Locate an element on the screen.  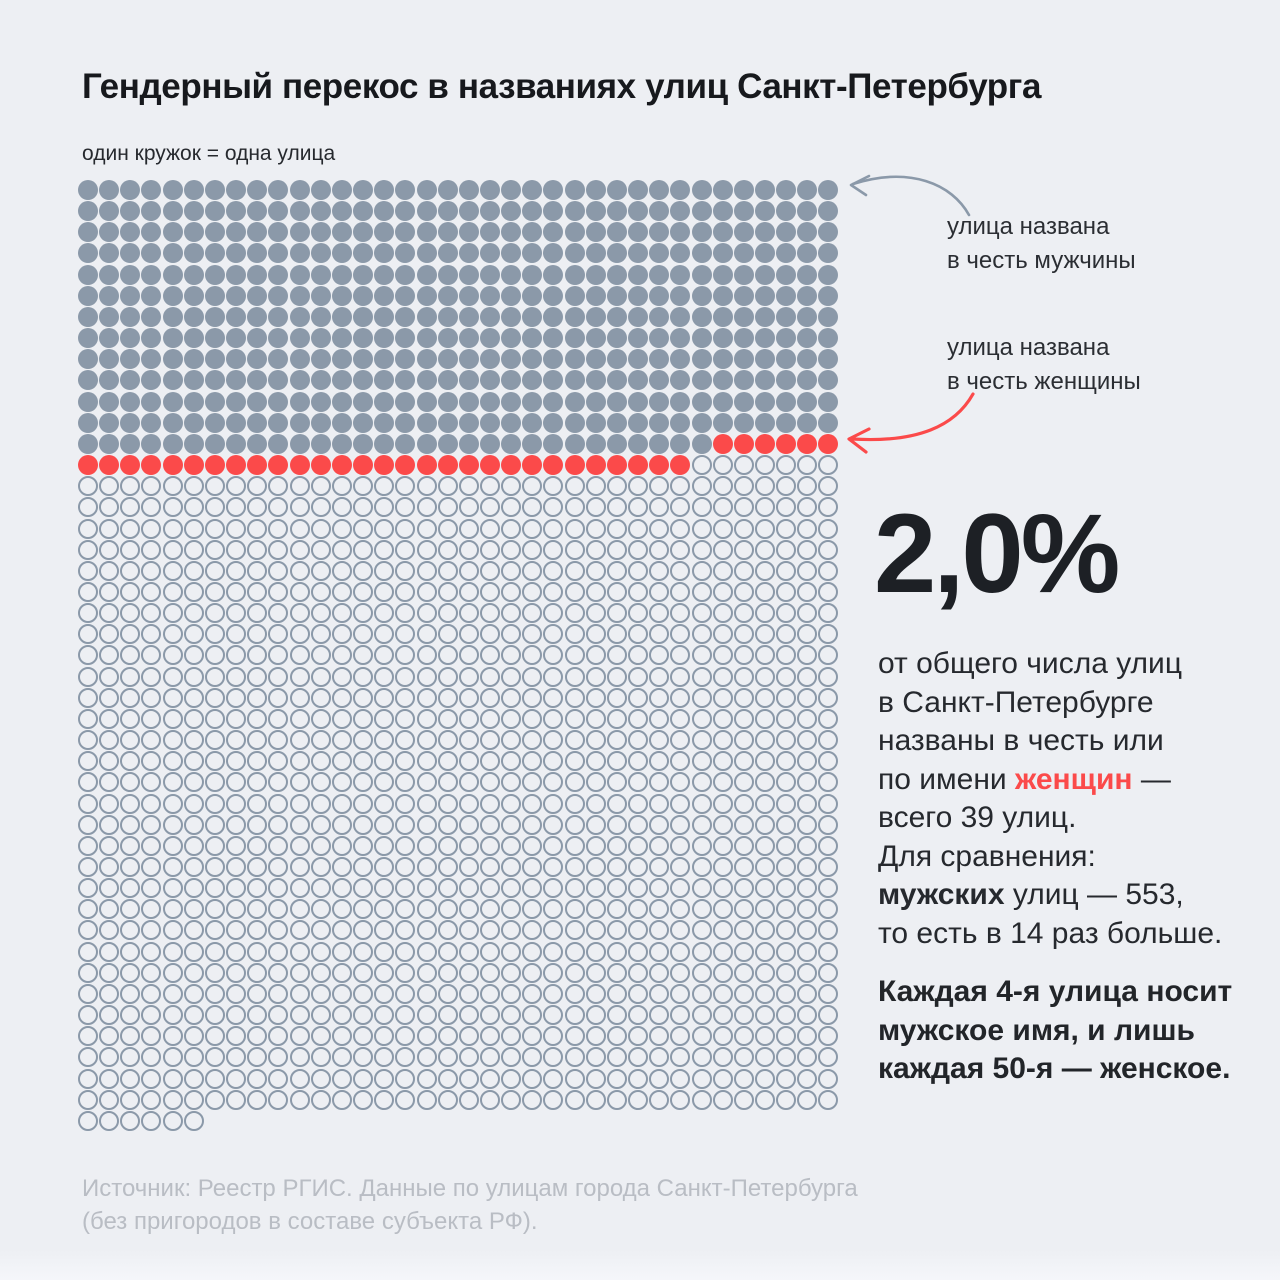
dot-female is located at coordinates (765, 443).